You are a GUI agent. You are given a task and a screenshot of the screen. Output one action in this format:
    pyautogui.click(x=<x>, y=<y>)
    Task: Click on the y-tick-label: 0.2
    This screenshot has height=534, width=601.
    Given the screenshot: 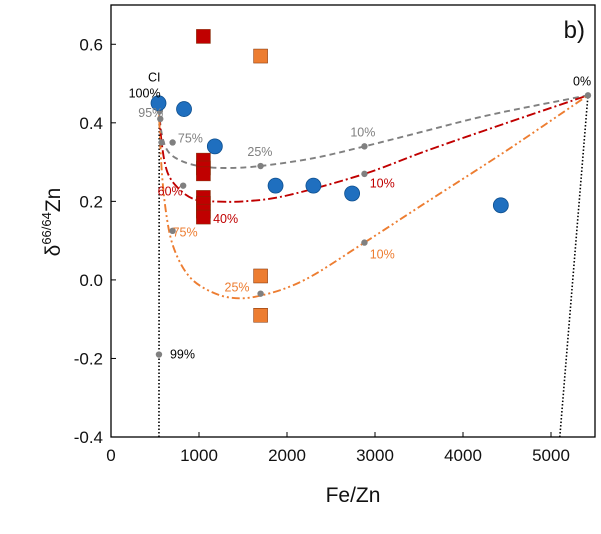 What is the action you would take?
    pyautogui.click(x=91, y=201)
    